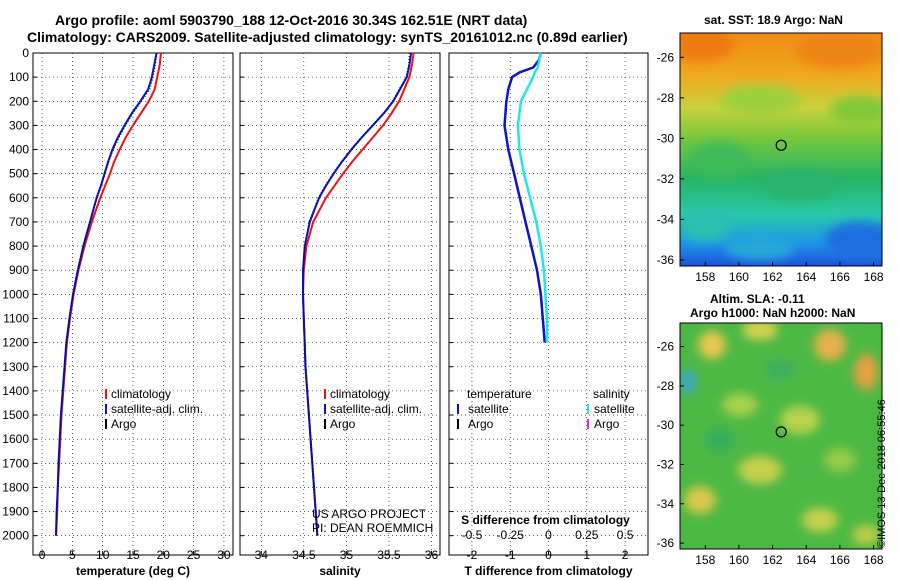 Image resolution: width=900 pixels, height=580 pixels. Describe the element at coordinates (548, 571) in the screenshot. I see `x-axis-label: T difference from climatology` at that location.